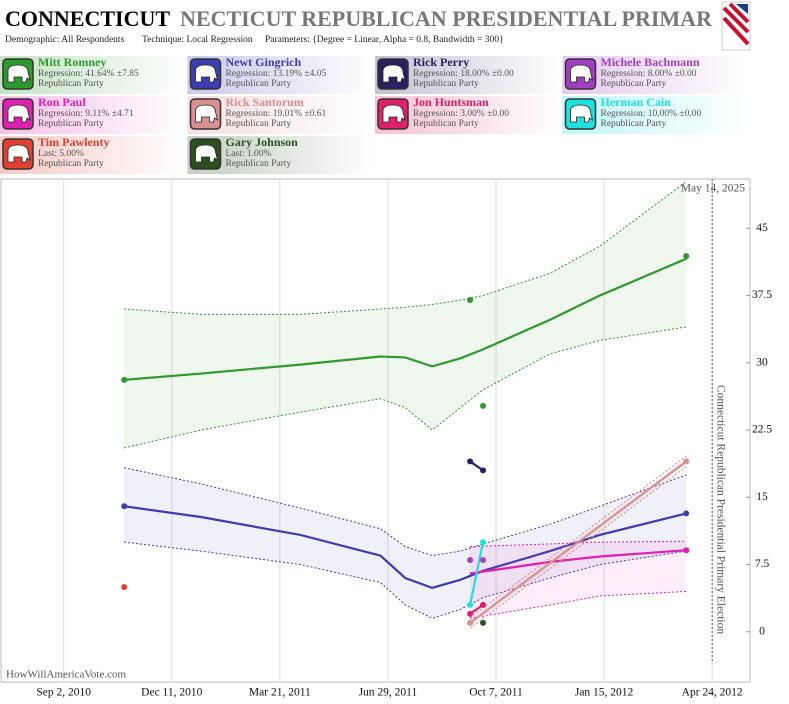 Image resolution: width=789 pixels, height=704 pixels. Describe the element at coordinates (171, 693) in the screenshot. I see `x-tick-label: Dec 11, 2010` at that location.